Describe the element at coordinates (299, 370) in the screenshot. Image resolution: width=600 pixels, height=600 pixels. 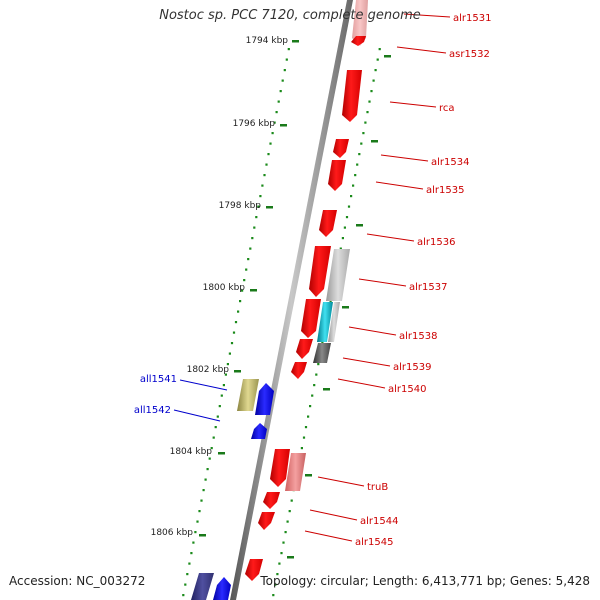
I see `gene-alr1540` at that location.